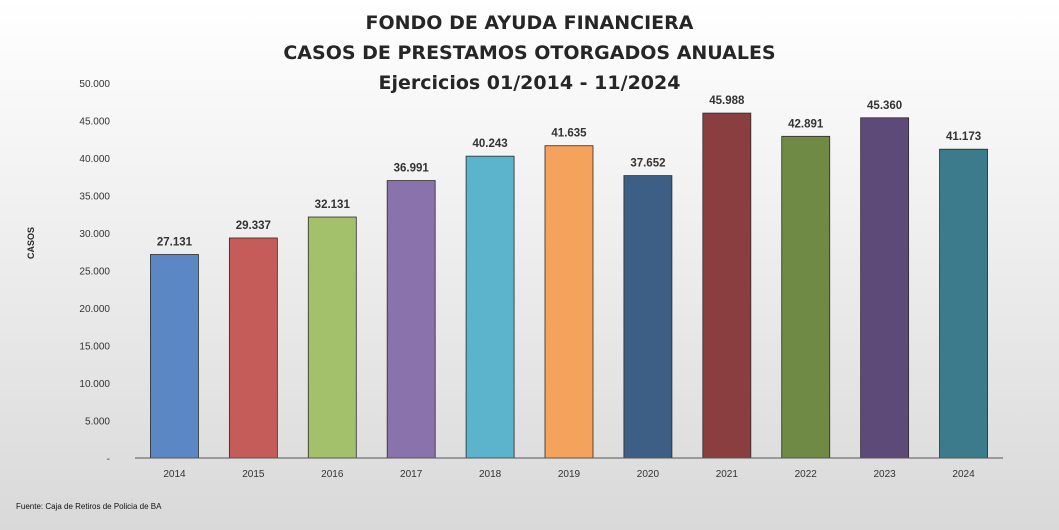 Image resolution: width=1059 pixels, height=530 pixels. Describe the element at coordinates (885, 288) in the screenshot. I see `bar-2023` at that location.